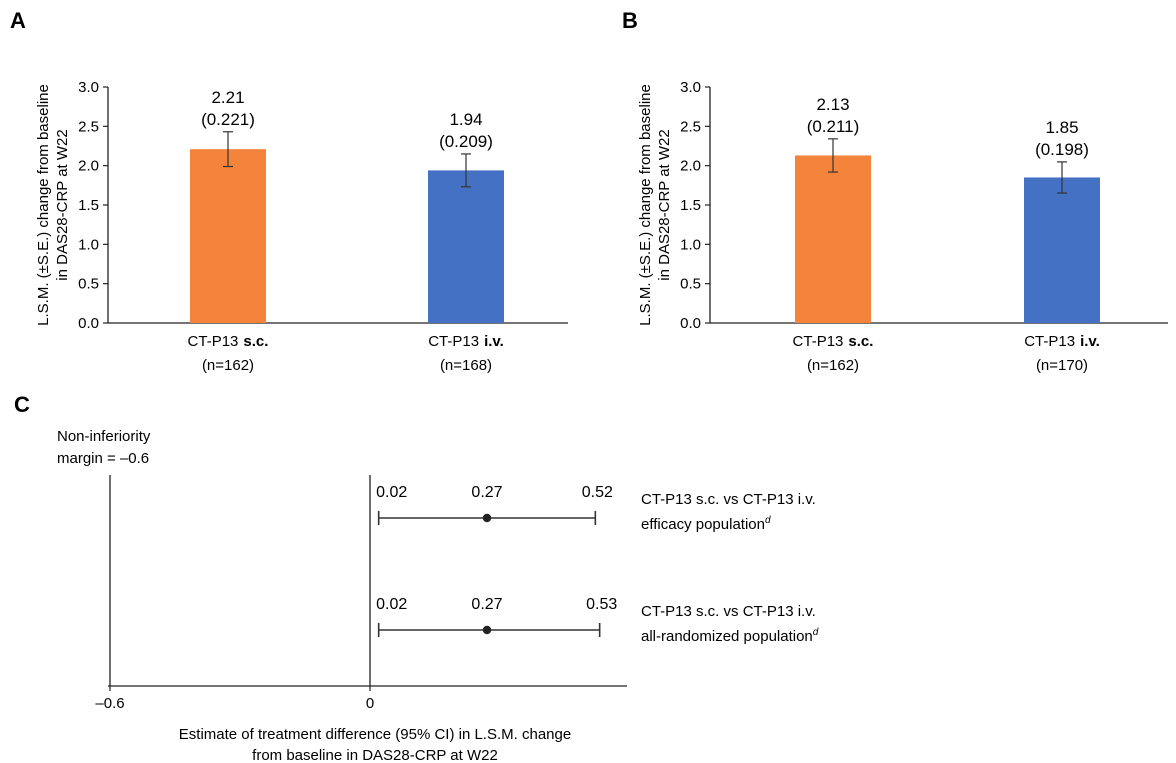 Image resolution: width=1176 pixels, height=763 pixels. Describe the element at coordinates (1062, 149) in the screenshot. I see `bar-se-label: (0.198)` at that location.